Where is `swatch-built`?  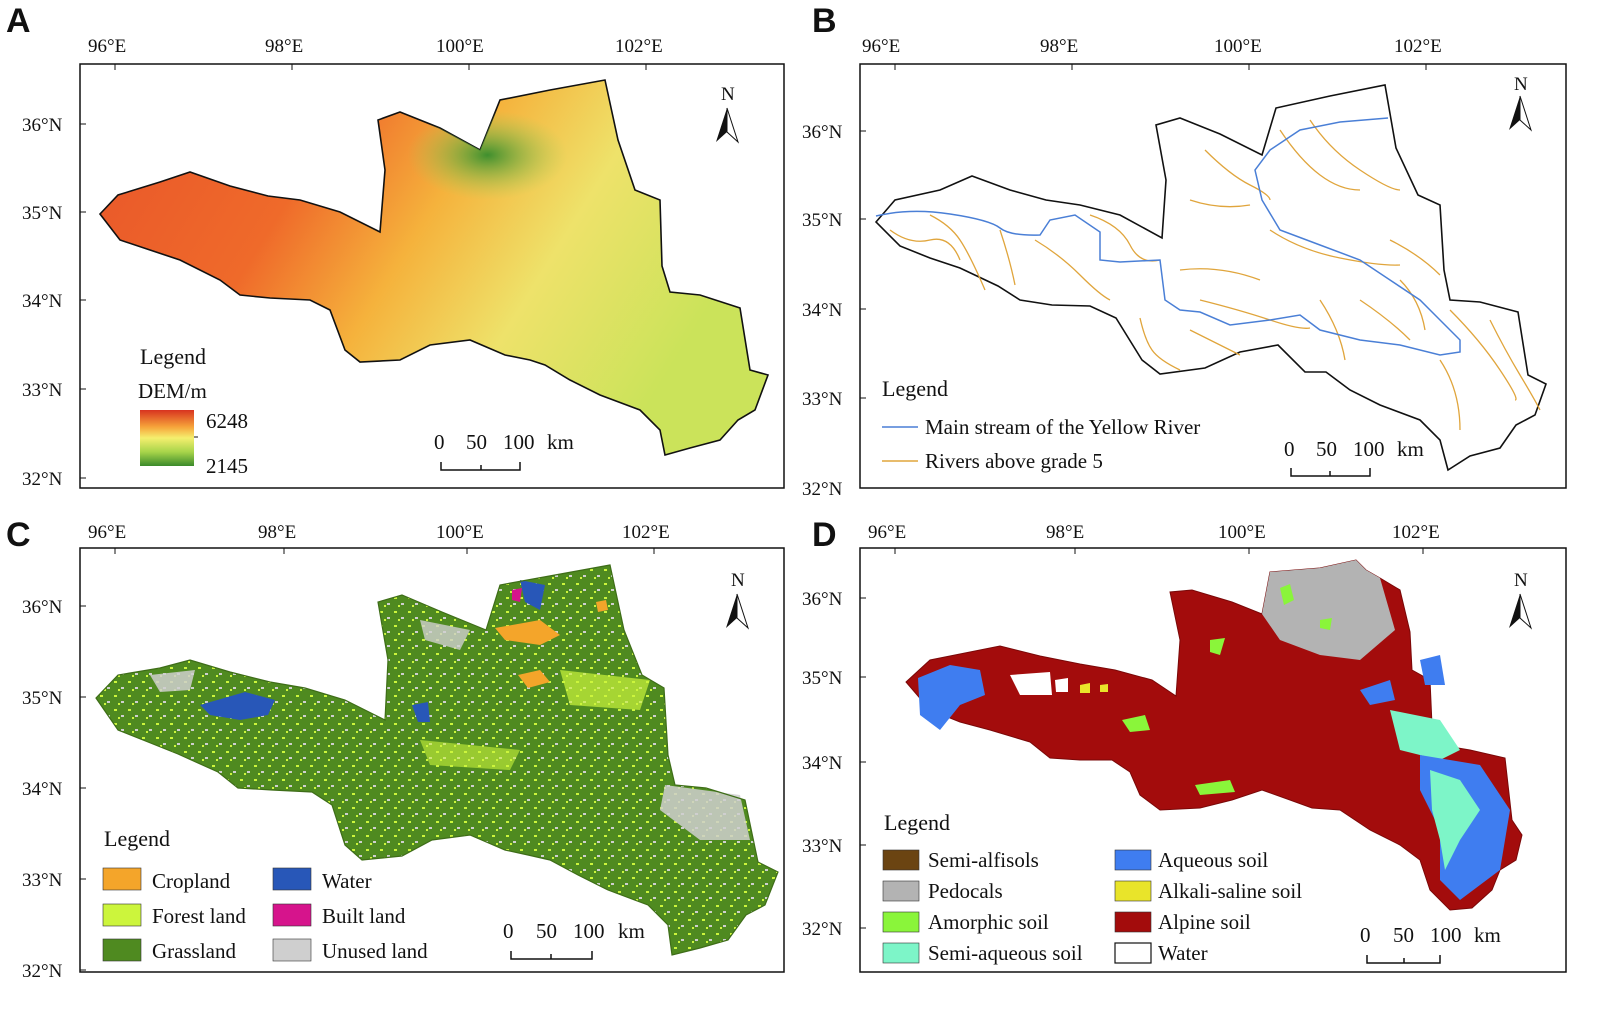 swatch-built is located at coordinates (292, 915).